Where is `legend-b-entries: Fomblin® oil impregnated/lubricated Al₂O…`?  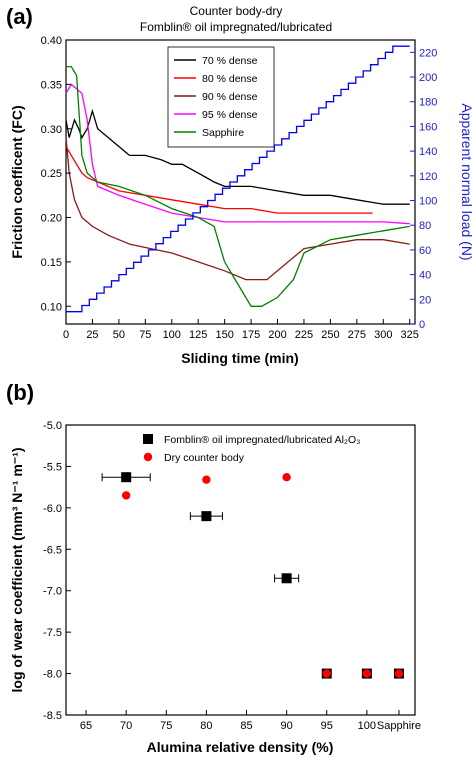
legend-b-entries: Fomblin® oil impregnated/lubricated Al₂O… is located at coordinates (251, 449).